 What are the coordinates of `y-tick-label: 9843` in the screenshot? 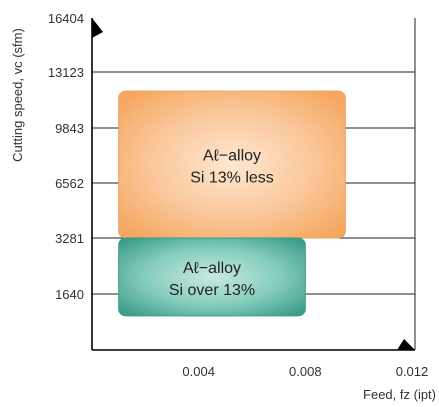 It's located at (69, 128).